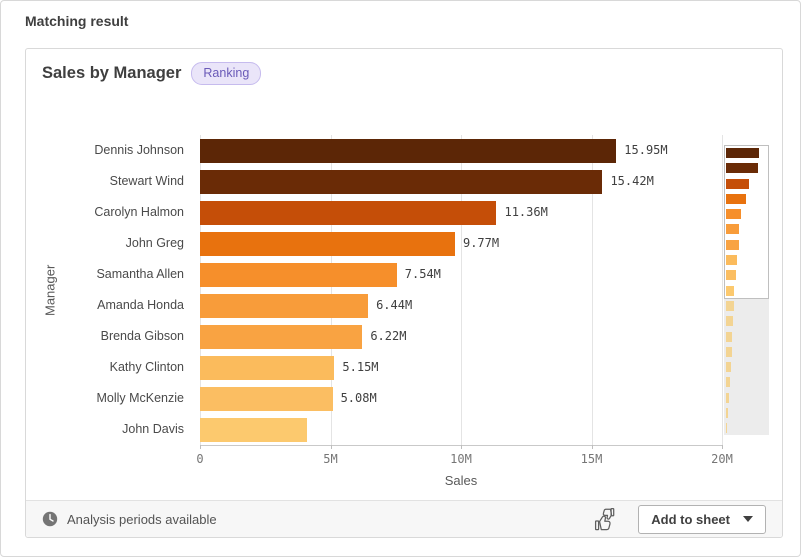 Image resolution: width=801 pixels, height=557 pixels. I want to click on bar-row: 5.08M, so click(461, 398).